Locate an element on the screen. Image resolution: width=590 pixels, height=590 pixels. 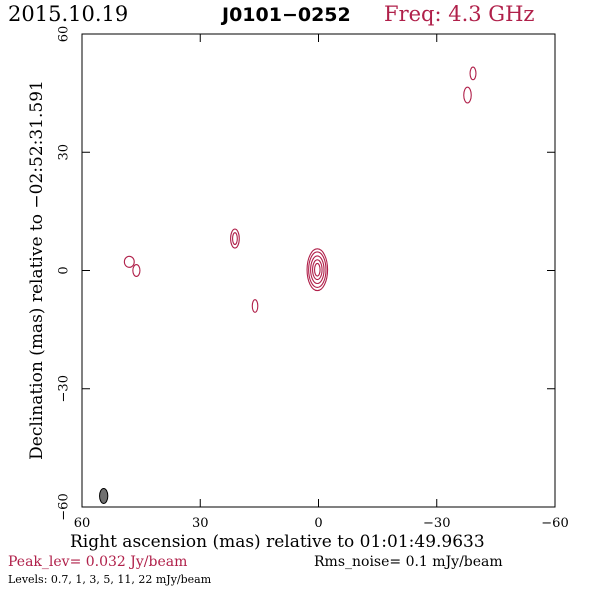
peak-level: Peak_lev= 0.032 Jy/beam is located at coordinates (98, 562).